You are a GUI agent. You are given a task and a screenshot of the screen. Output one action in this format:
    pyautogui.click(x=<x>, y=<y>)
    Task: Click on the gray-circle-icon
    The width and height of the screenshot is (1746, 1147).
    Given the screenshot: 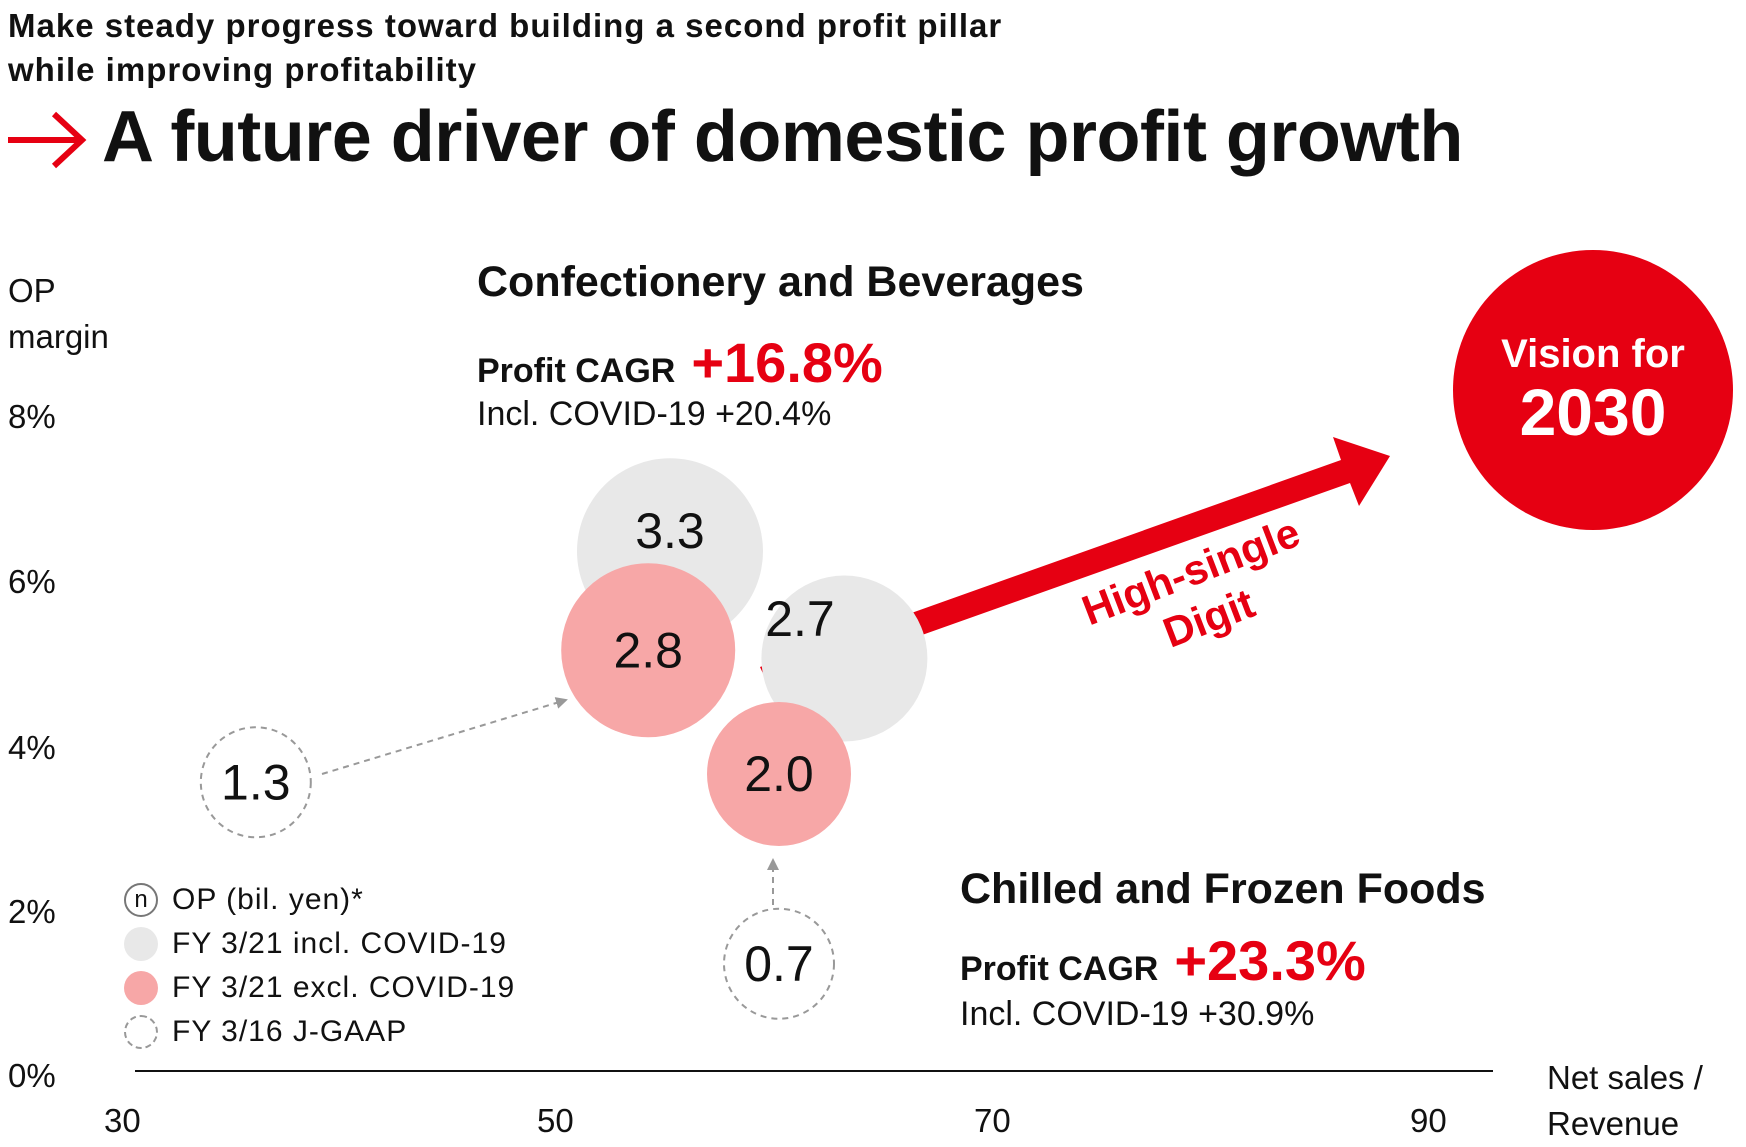 What is the action you would take?
    pyautogui.click(x=141, y=944)
    